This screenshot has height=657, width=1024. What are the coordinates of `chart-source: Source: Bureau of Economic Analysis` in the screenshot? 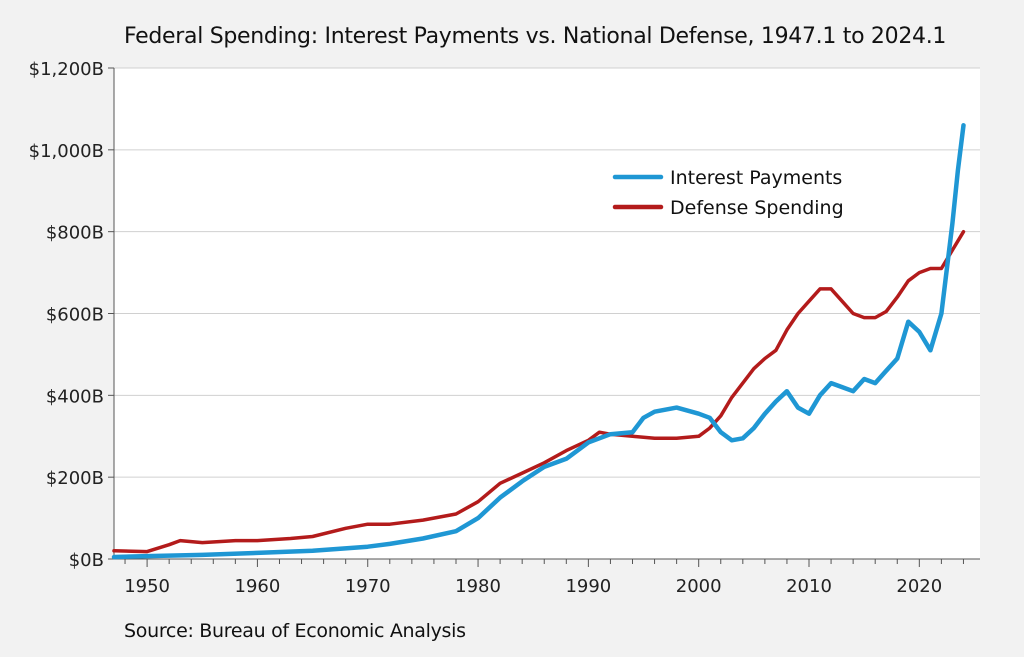 It's located at (295, 631).